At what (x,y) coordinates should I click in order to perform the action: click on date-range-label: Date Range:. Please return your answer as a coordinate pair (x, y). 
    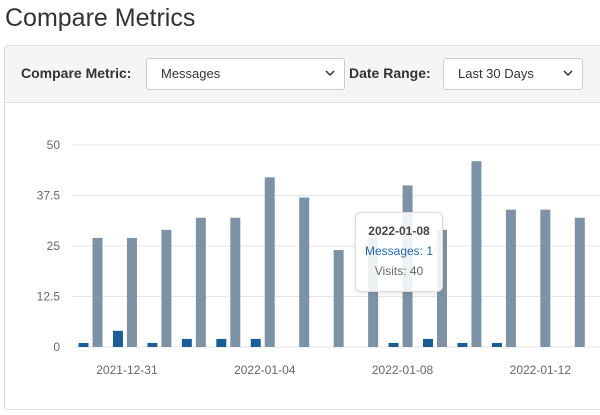
    Looking at the image, I should click on (390, 73).